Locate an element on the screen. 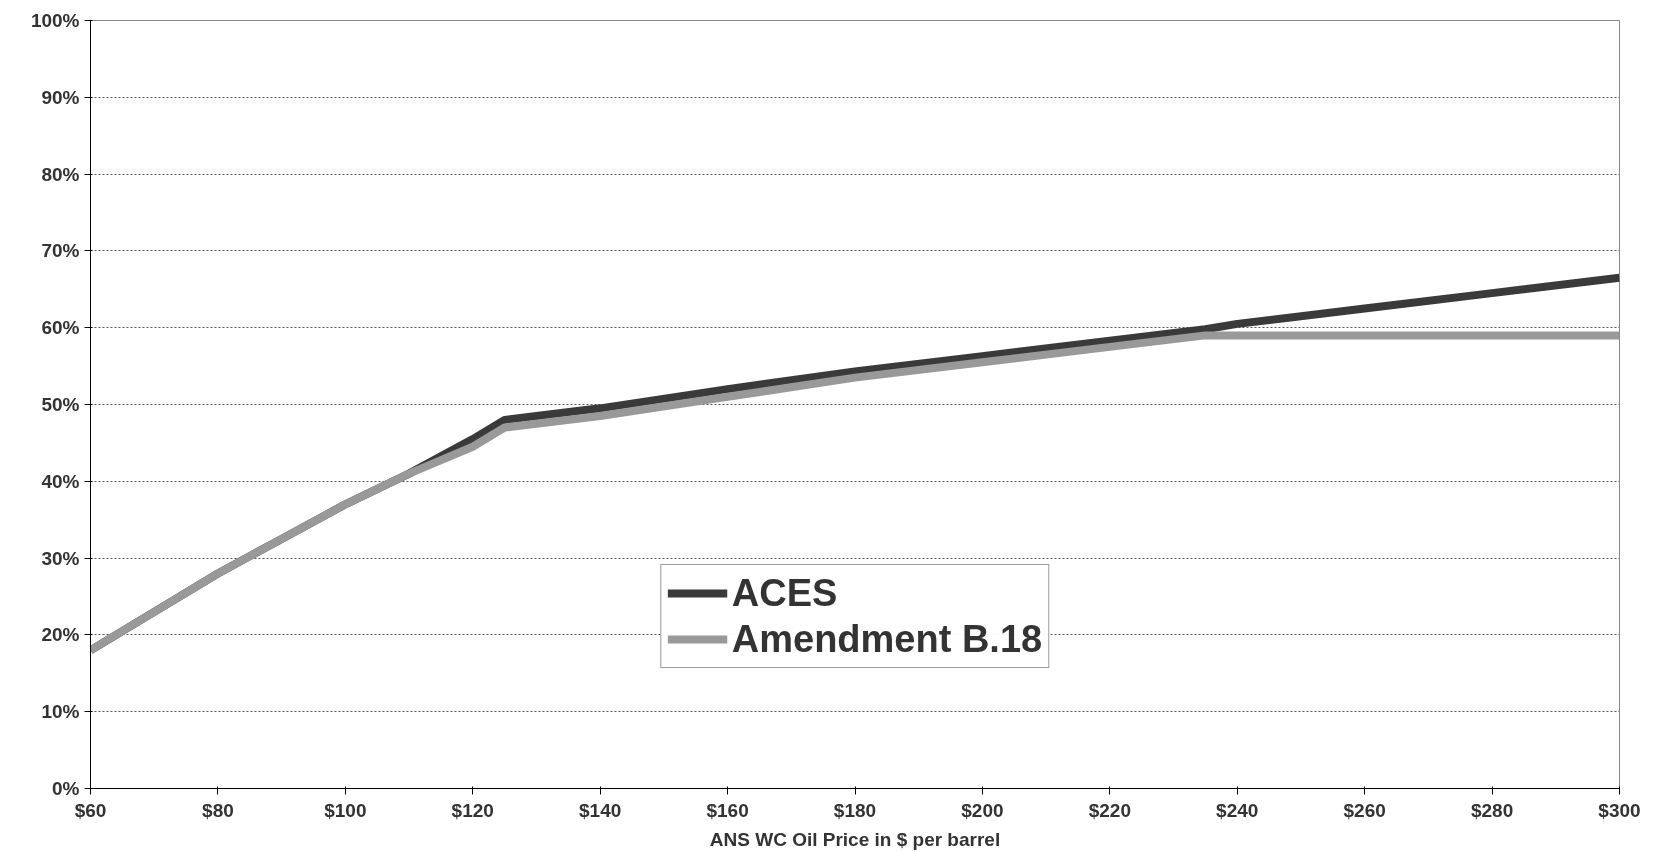 The width and height of the screenshot is (1669, 852). x-tick-label: $200 is located at coordinates (982, 810).